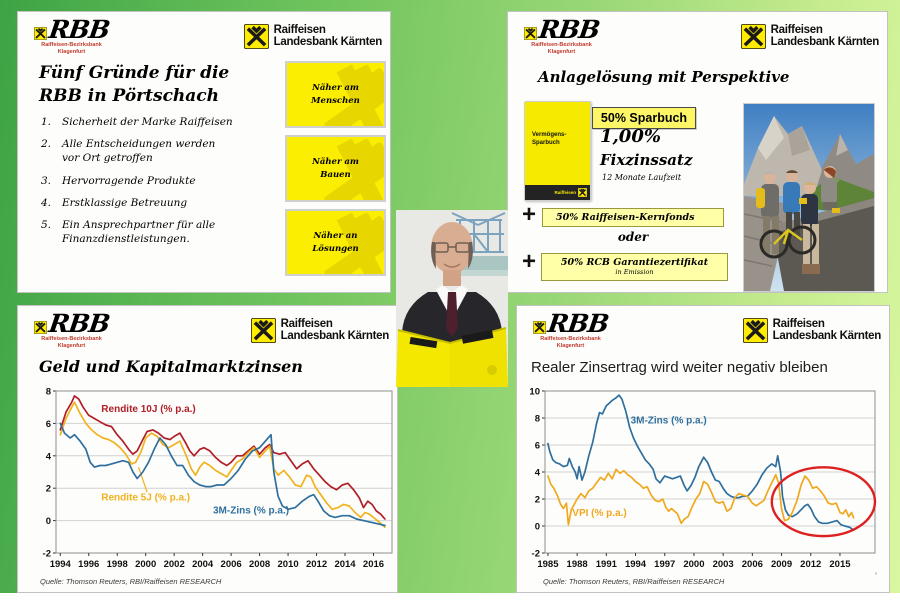 This screenshot has height=600, width=900. Describe the element at coordinates (88, 564) in the screenshot. I see `svg-text: 1996` at that location.